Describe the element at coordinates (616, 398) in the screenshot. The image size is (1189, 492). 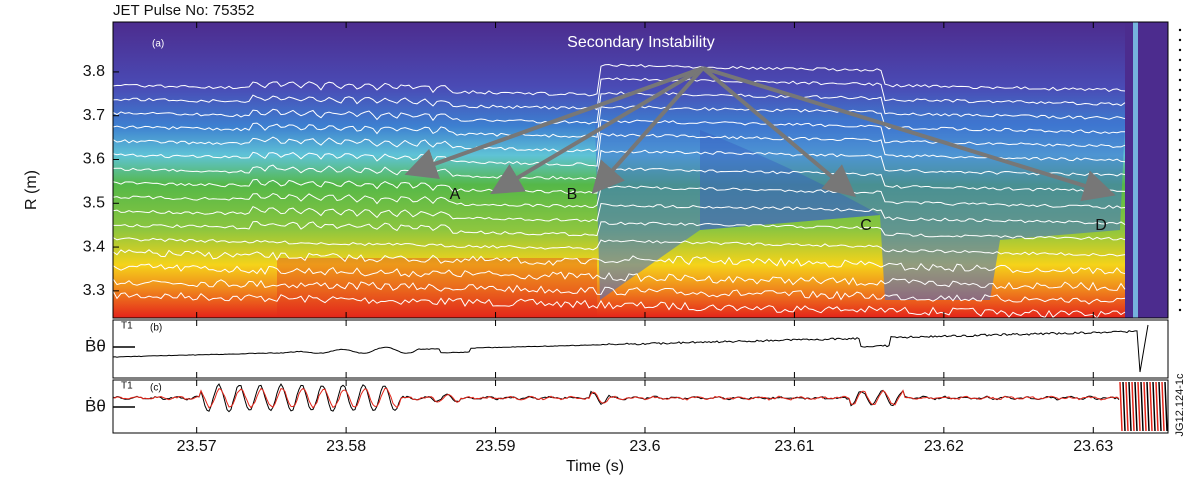
I see `trace-c` at that location.